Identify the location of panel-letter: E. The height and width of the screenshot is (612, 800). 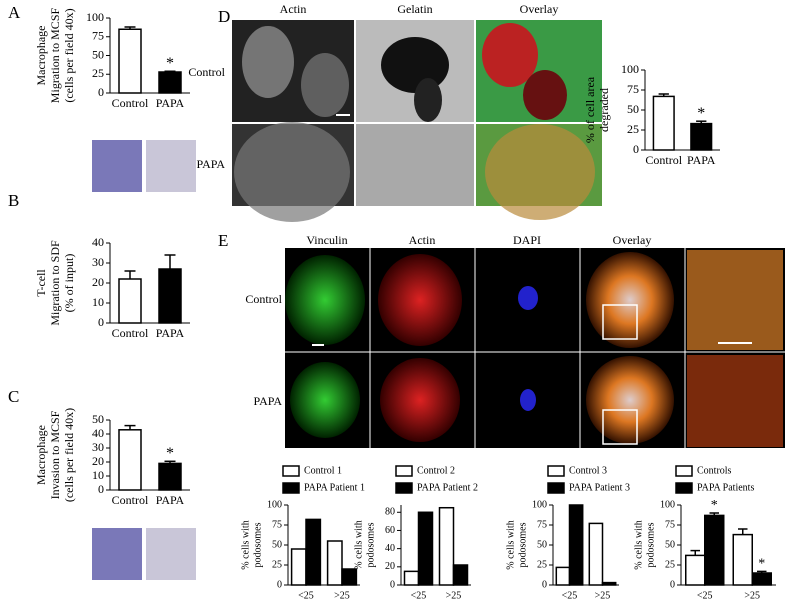
(223, 240).